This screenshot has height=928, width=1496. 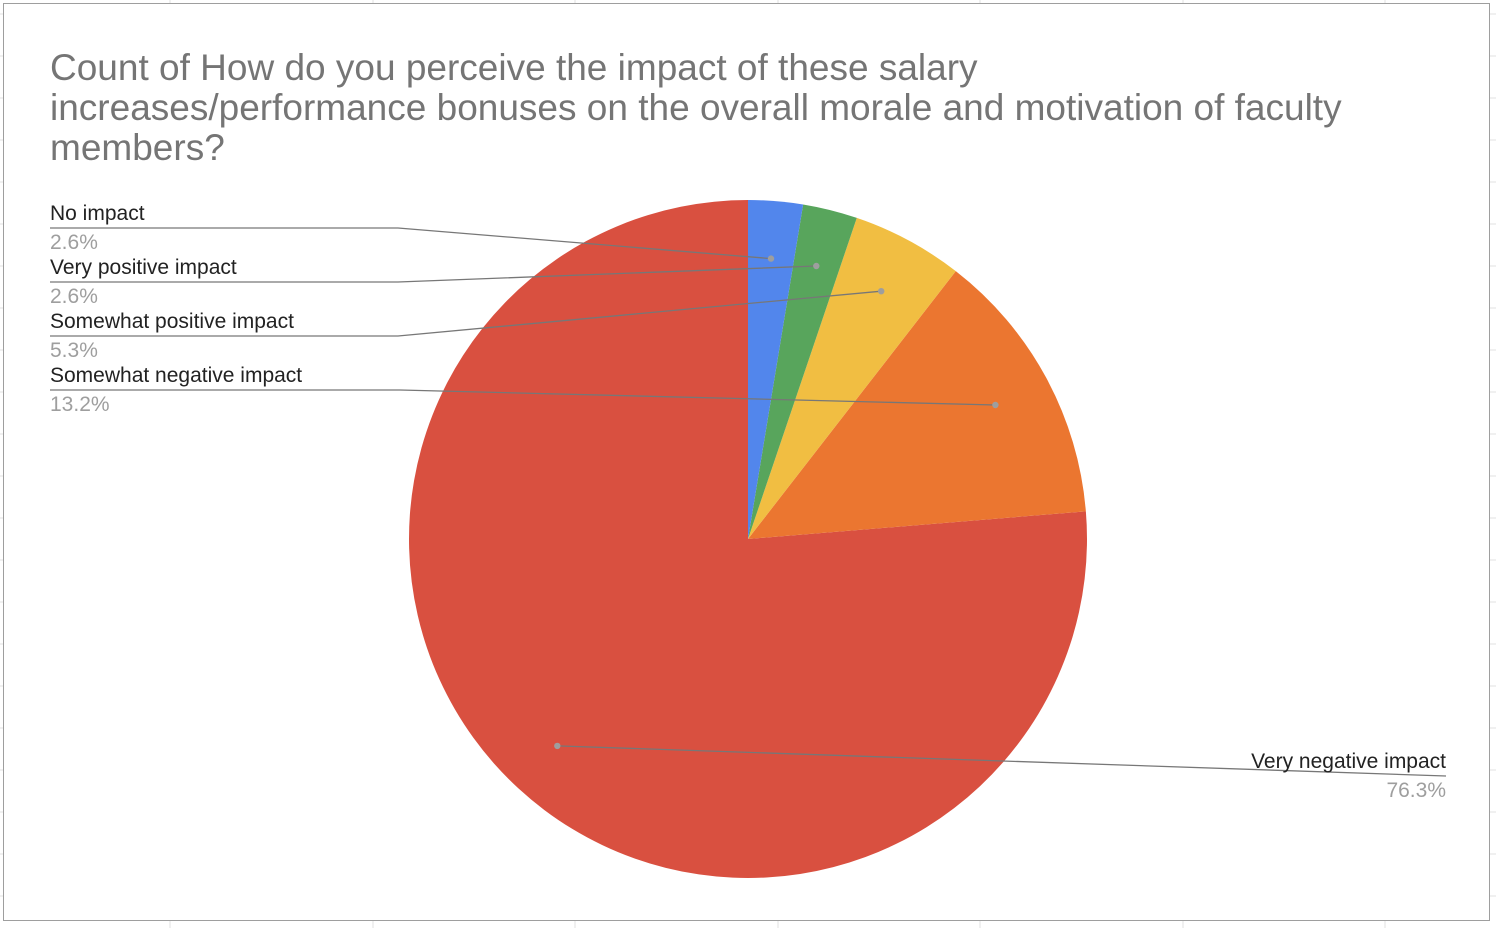 I want to click on slice-label-somewhat-negative-impact: Somewhat negative impact, so click(x=176, y=375).